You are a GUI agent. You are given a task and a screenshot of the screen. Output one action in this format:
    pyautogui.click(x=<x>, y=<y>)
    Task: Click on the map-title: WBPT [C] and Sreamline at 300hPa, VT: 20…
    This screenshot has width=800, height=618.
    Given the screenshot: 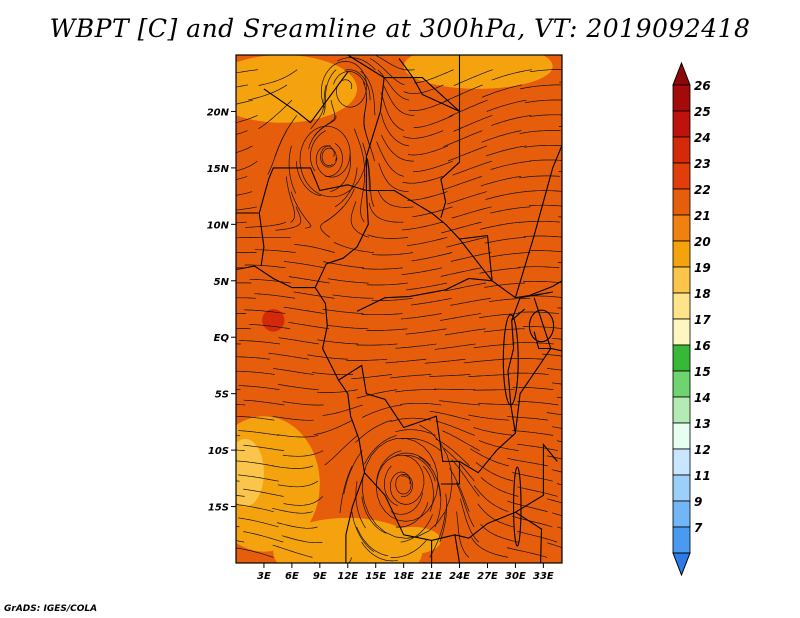 What is the action you would take?
    pyautogui.click(x=400, y=28)
    